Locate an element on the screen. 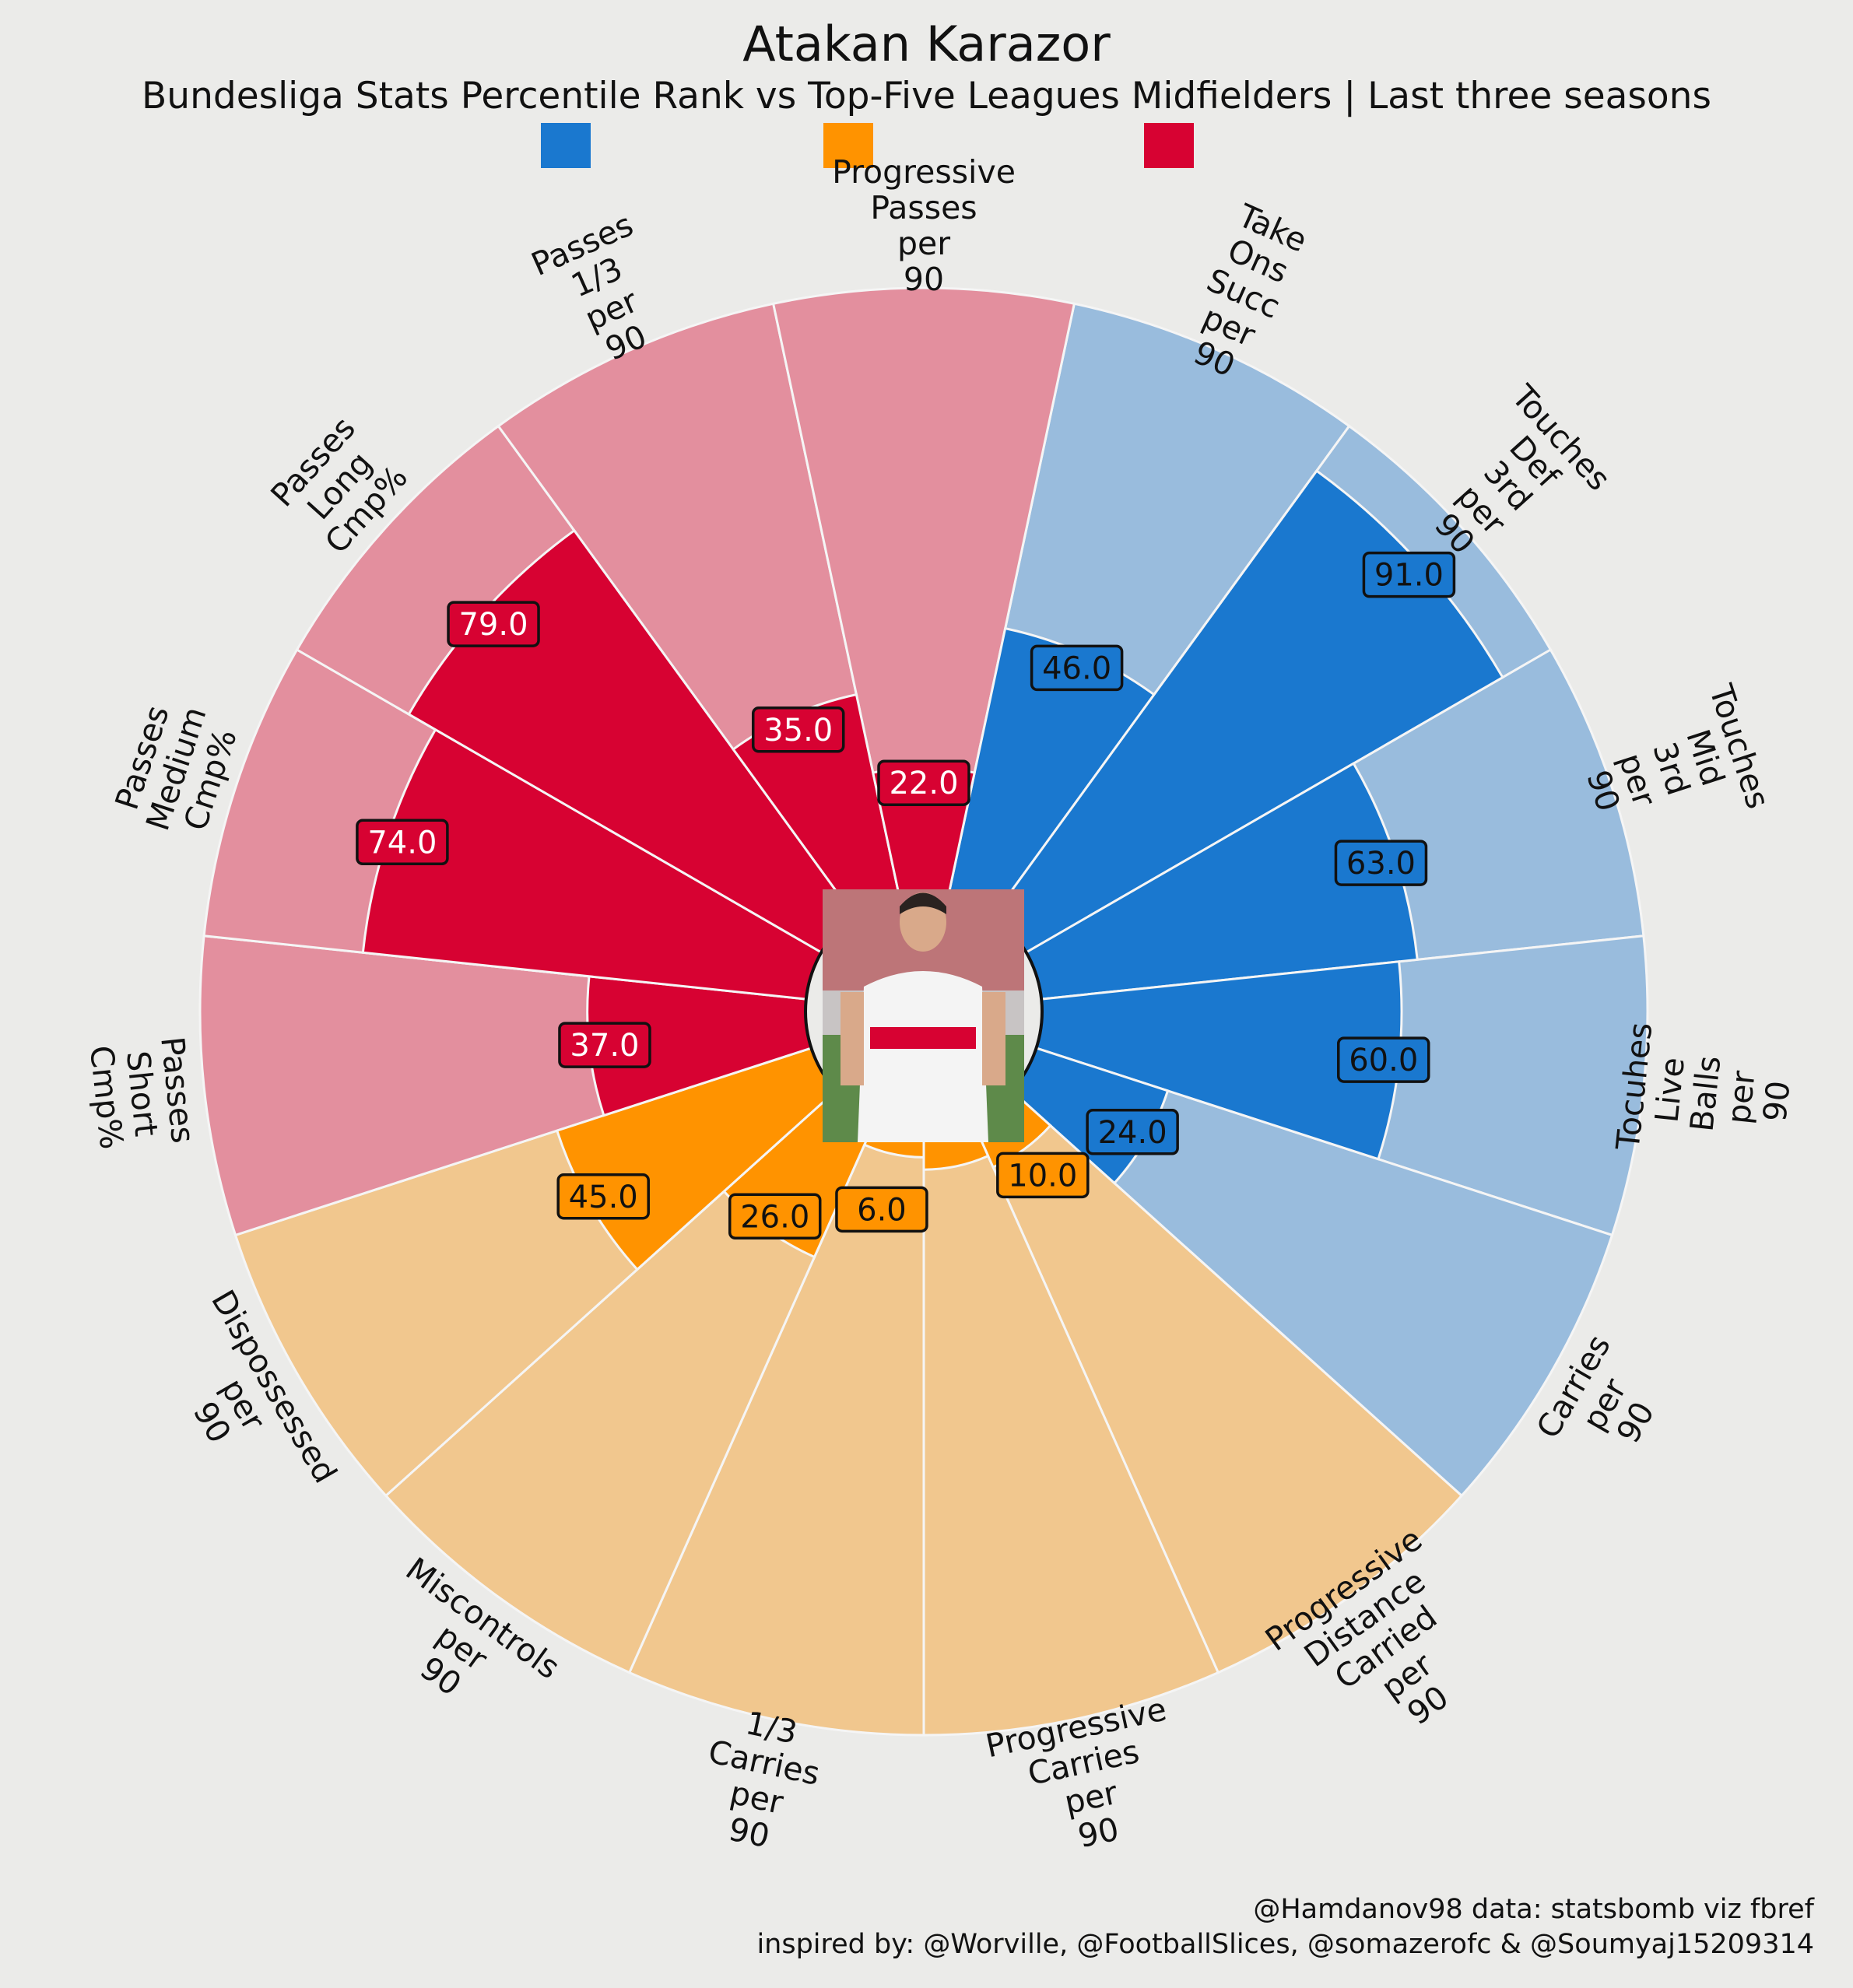 The image size is (1853, 1988). value-text: 45.0 is located at coordinates (603, 1197).